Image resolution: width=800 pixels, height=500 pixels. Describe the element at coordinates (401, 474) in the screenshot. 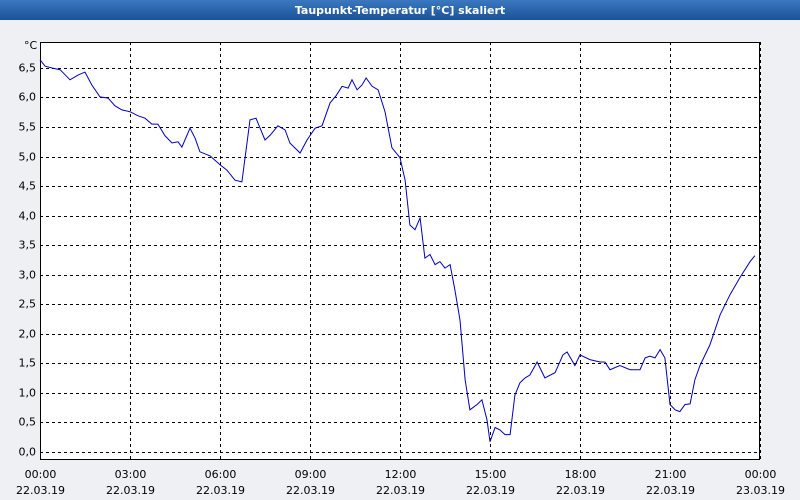

I see `x-tick-label: 12:00` at that location.